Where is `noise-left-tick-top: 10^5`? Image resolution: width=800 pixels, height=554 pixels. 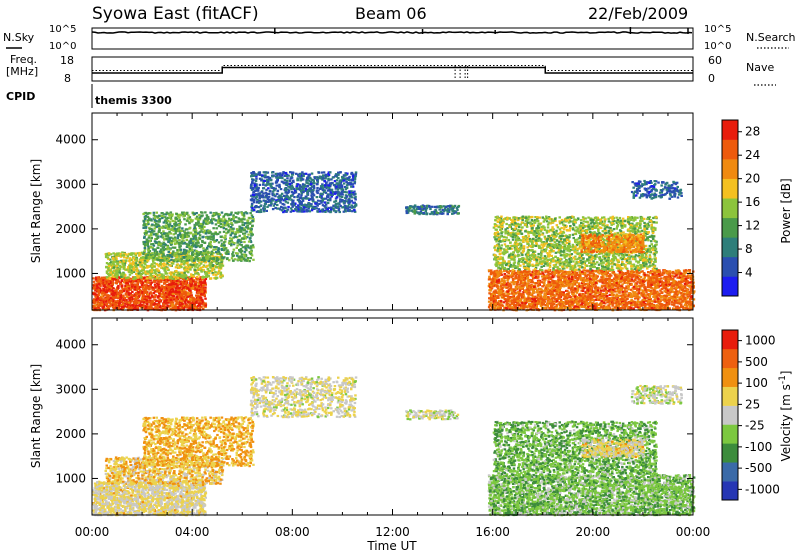
noise-left-tick-top: 10^5 is located at coordinates (62, 29).